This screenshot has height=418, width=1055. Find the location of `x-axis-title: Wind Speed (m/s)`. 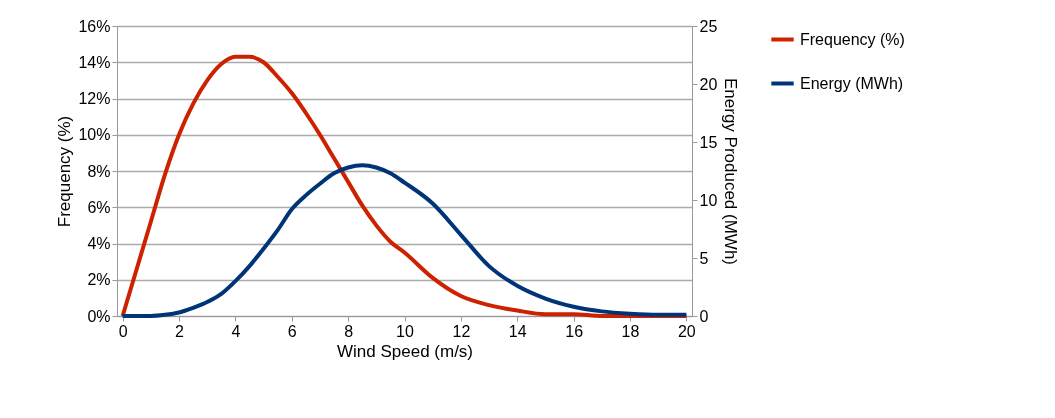

x-axis-title: Wind Speed (m/s) is located at coordinates (405, 351).